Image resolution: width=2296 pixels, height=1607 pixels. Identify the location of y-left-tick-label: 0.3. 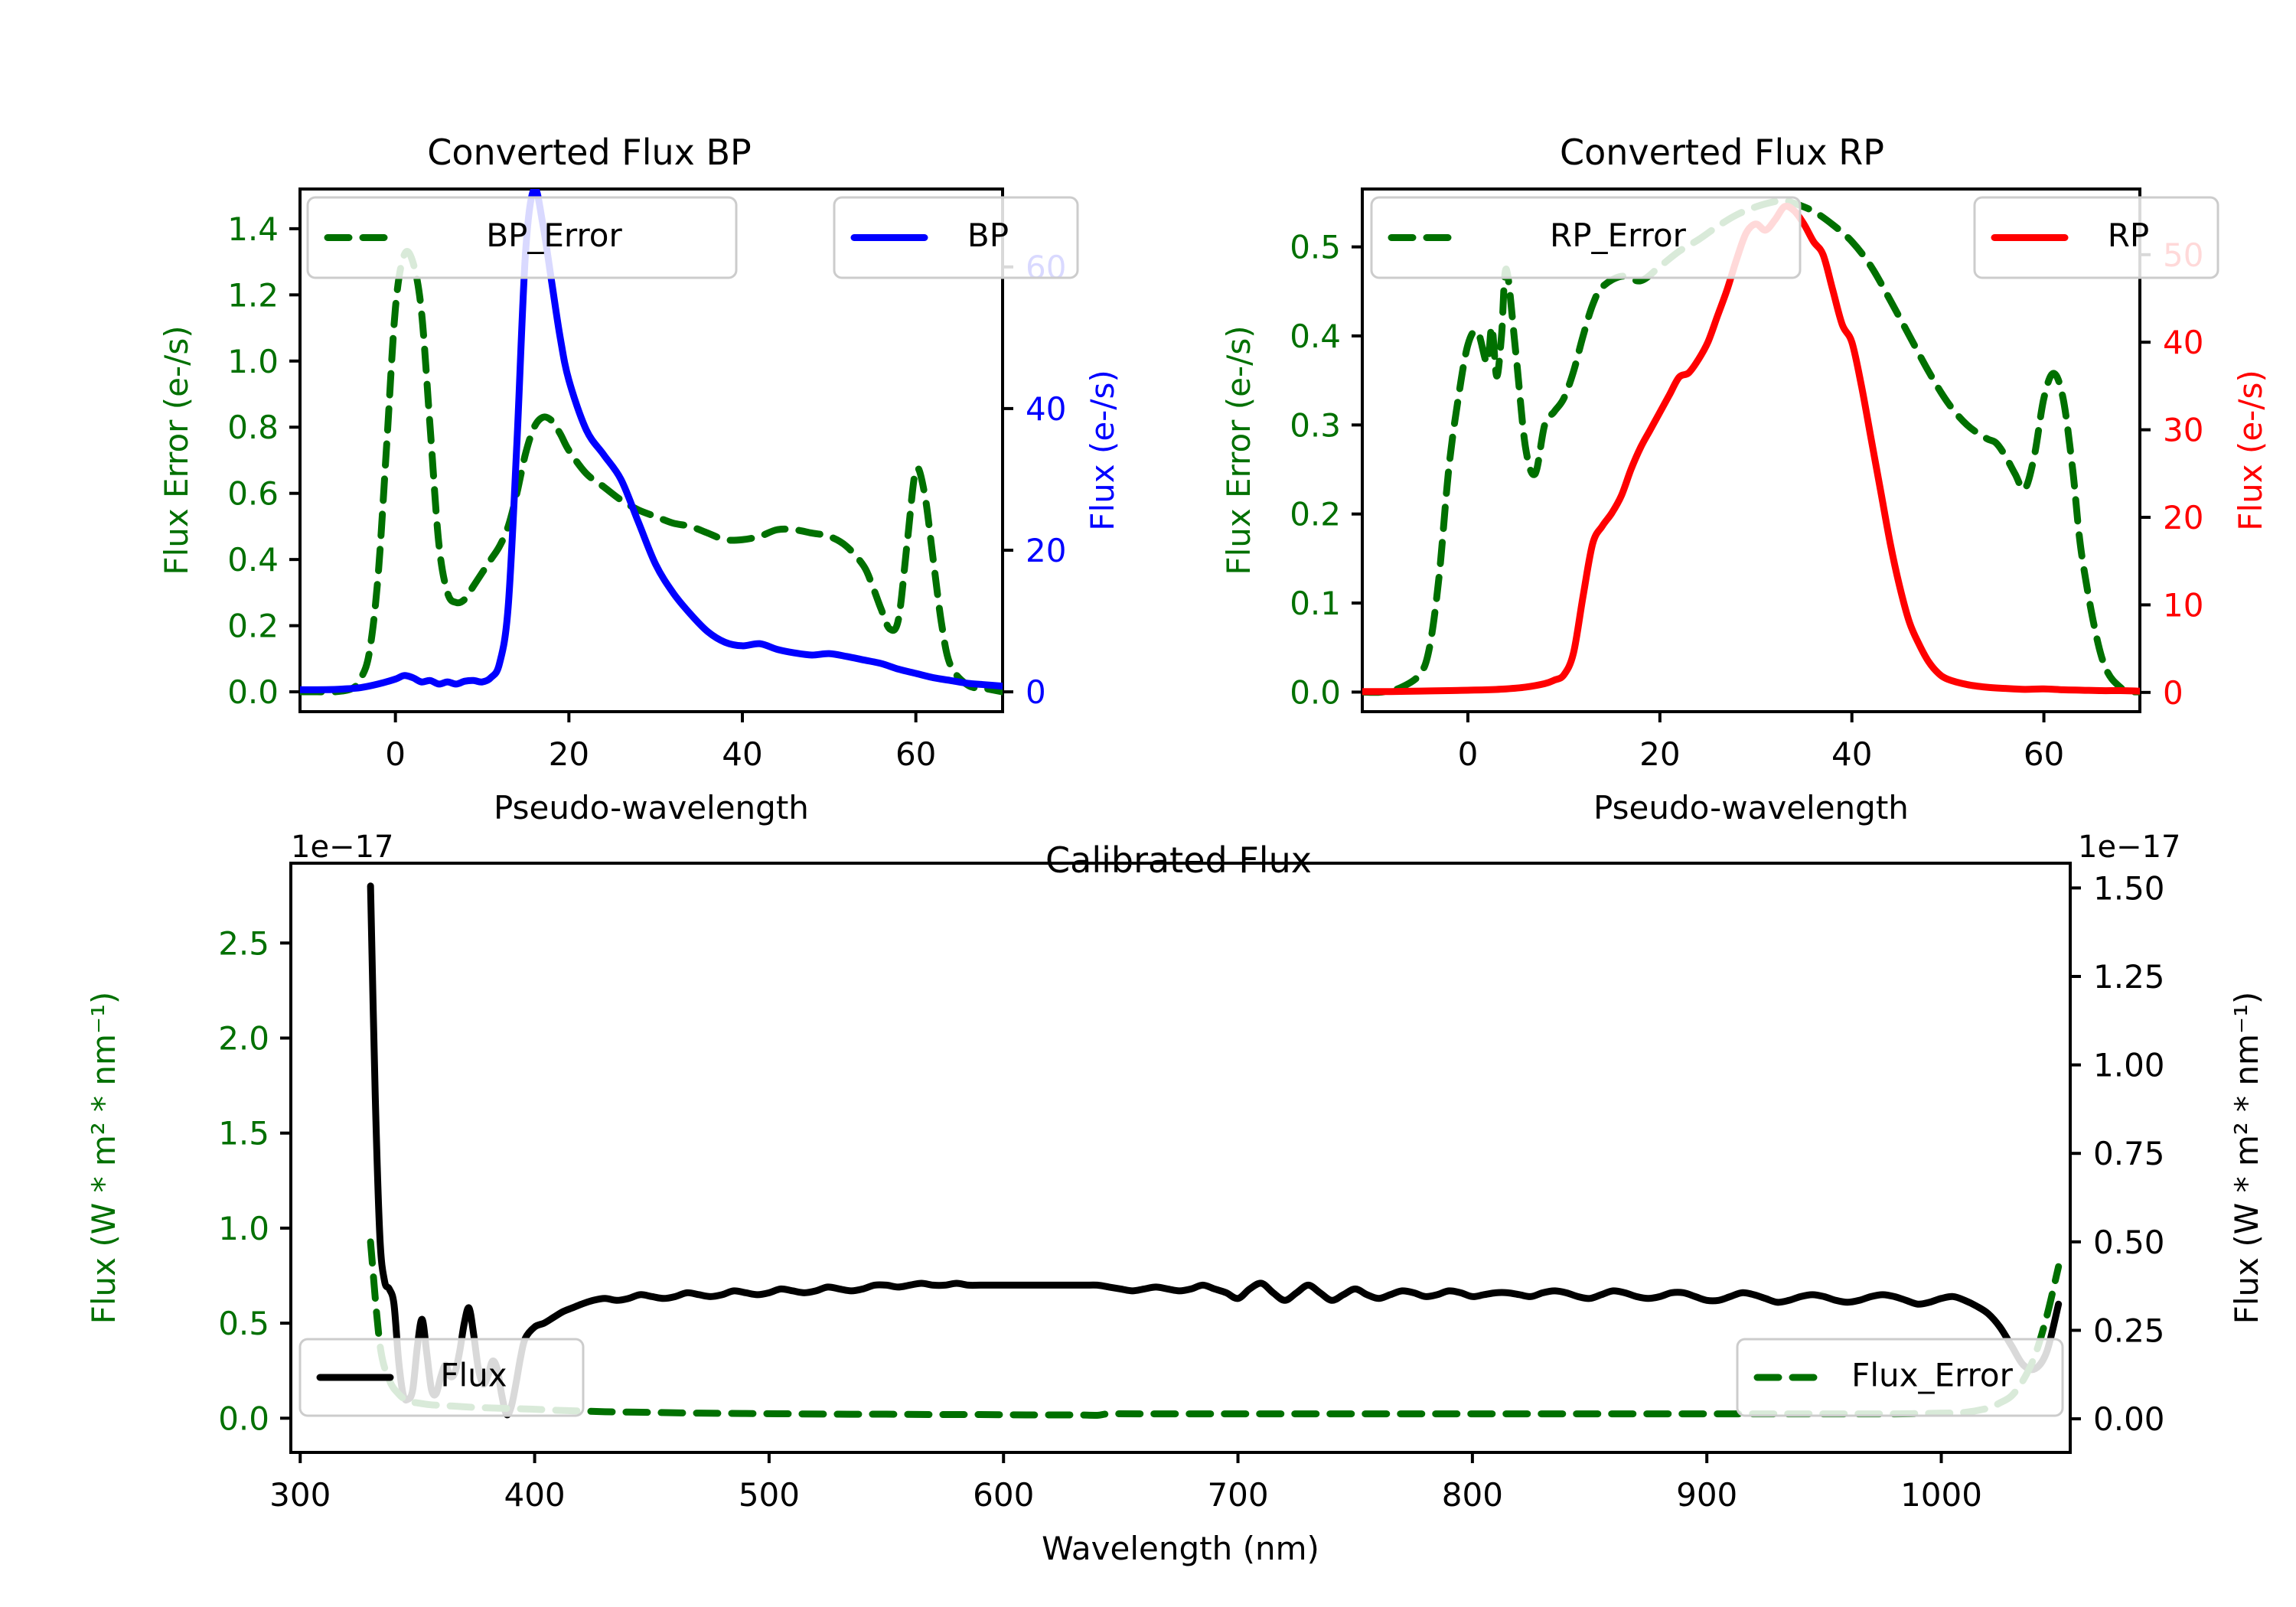
(1315, 425).